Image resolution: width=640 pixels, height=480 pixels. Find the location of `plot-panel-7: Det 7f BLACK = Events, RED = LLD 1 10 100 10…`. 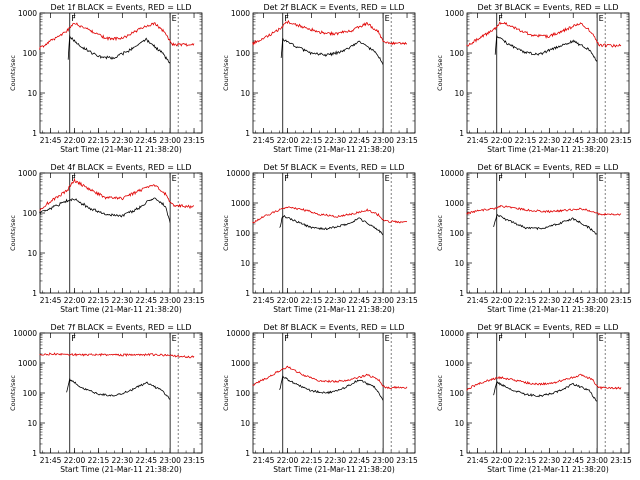

plot-panel-7: Det 7f BLACK = Events, RED = LLD 1 10 100 10… is located at coordinates (107, 398).